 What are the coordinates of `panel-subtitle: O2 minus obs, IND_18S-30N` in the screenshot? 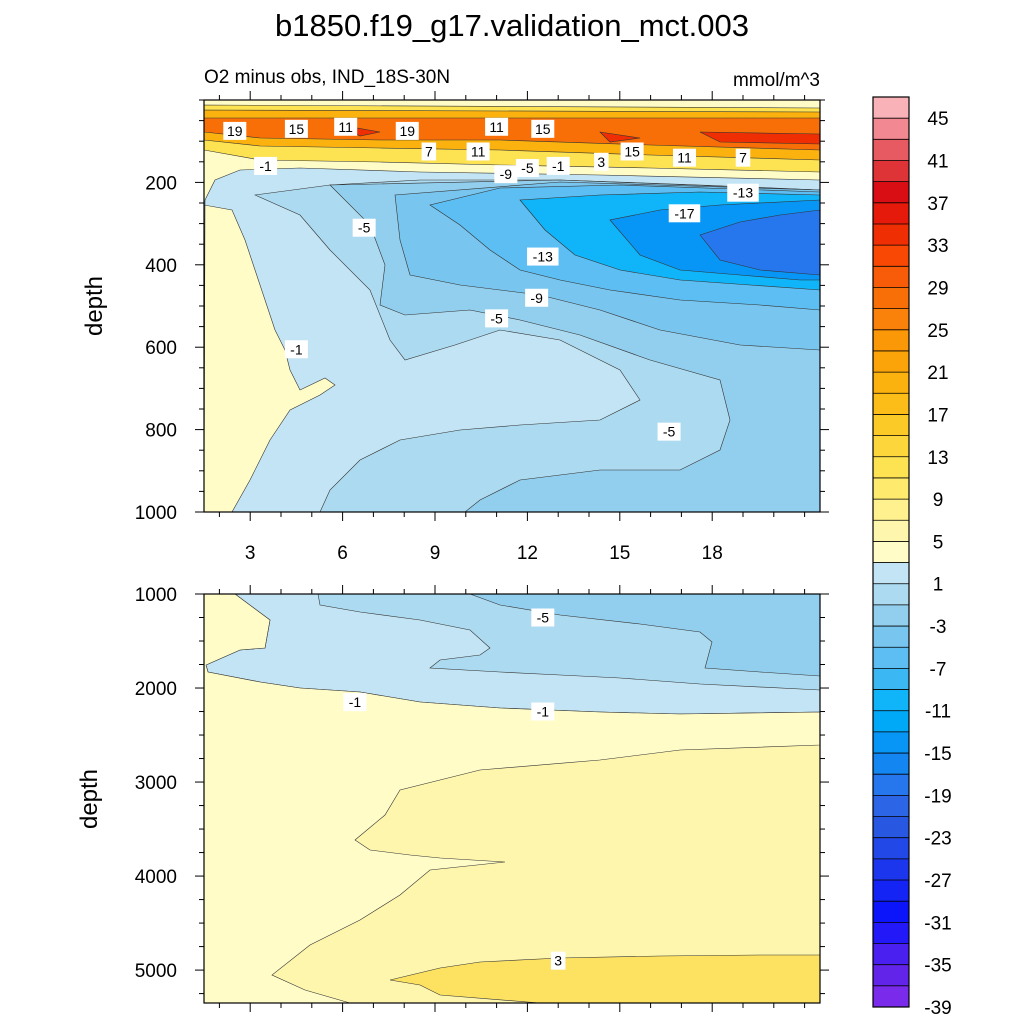 It's located at (327, 77).